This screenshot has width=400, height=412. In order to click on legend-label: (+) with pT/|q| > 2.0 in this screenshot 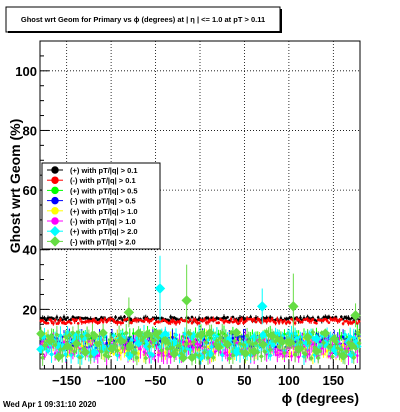, I will do `click(104, 231)`.